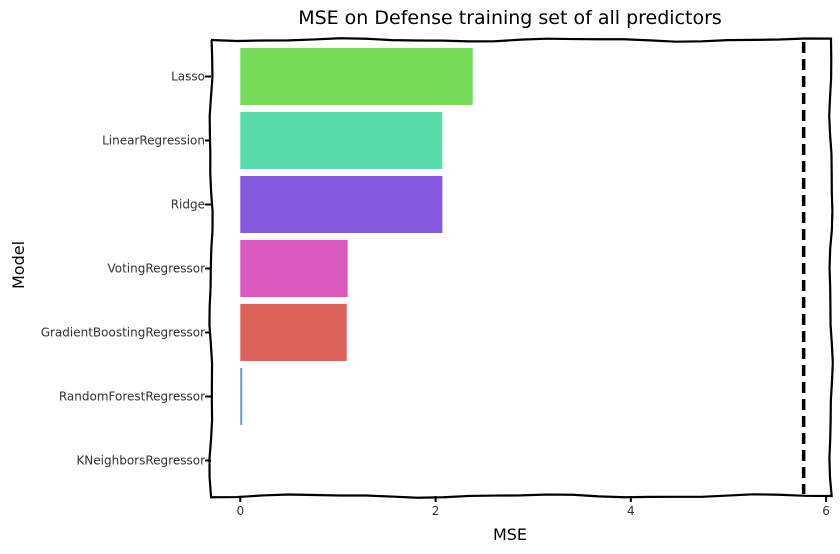 The width and height of the screenshot is (840, 554). What do you see at coordinates (826, 511) in the screenshot?
I see `x-tick-label-6: 6` at bounding box center [826, 511].